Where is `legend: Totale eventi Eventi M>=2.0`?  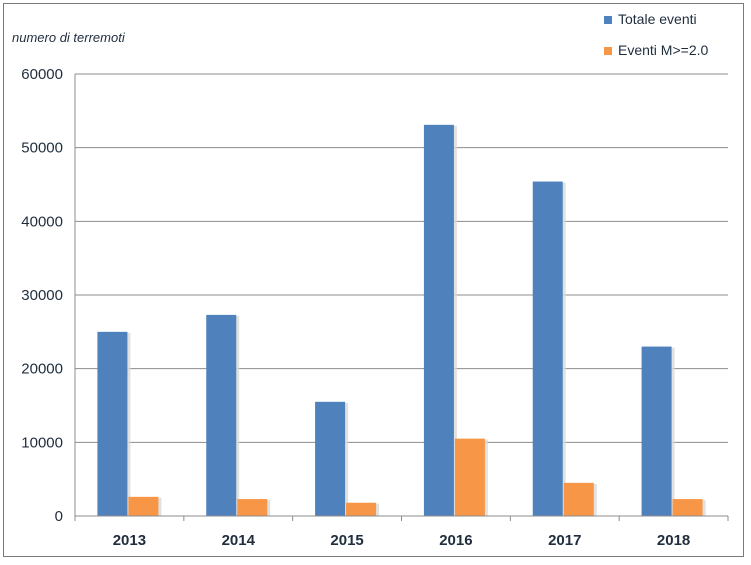
legend: Totale eventi Eventi M>=2.0 is located at coordinates (656, 34).